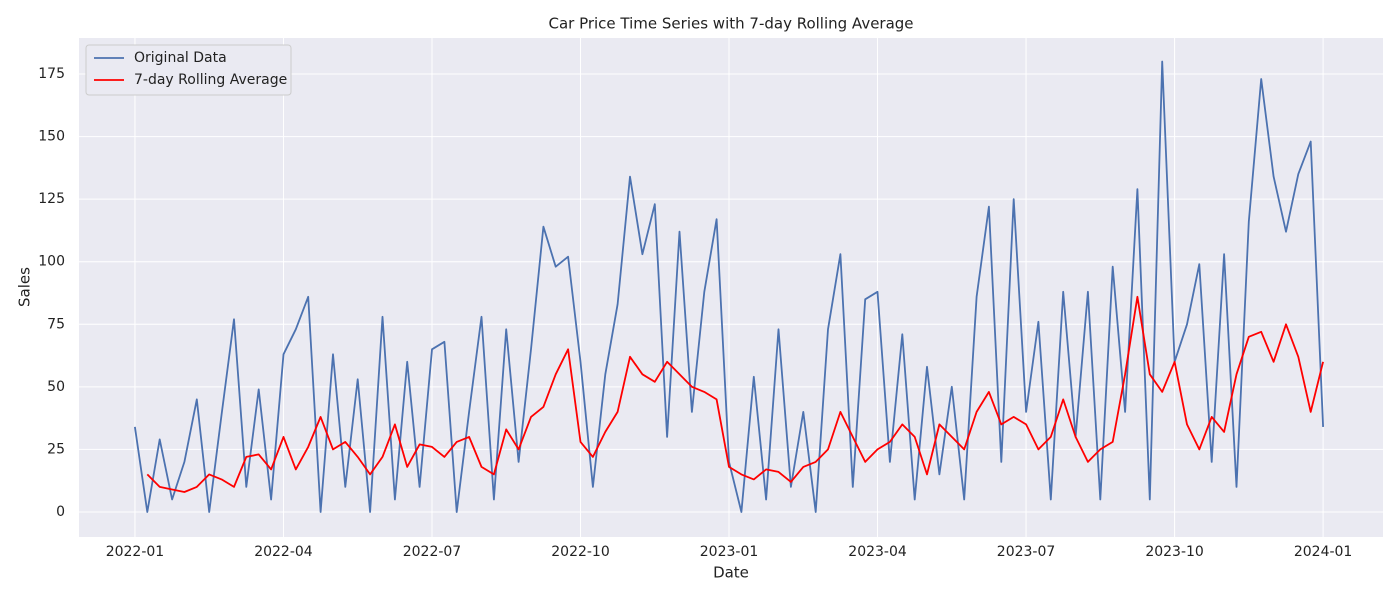 The width and height of the screenshot is (1400, 604). I want to click on legend-label: Original Data, so click(180, 58).